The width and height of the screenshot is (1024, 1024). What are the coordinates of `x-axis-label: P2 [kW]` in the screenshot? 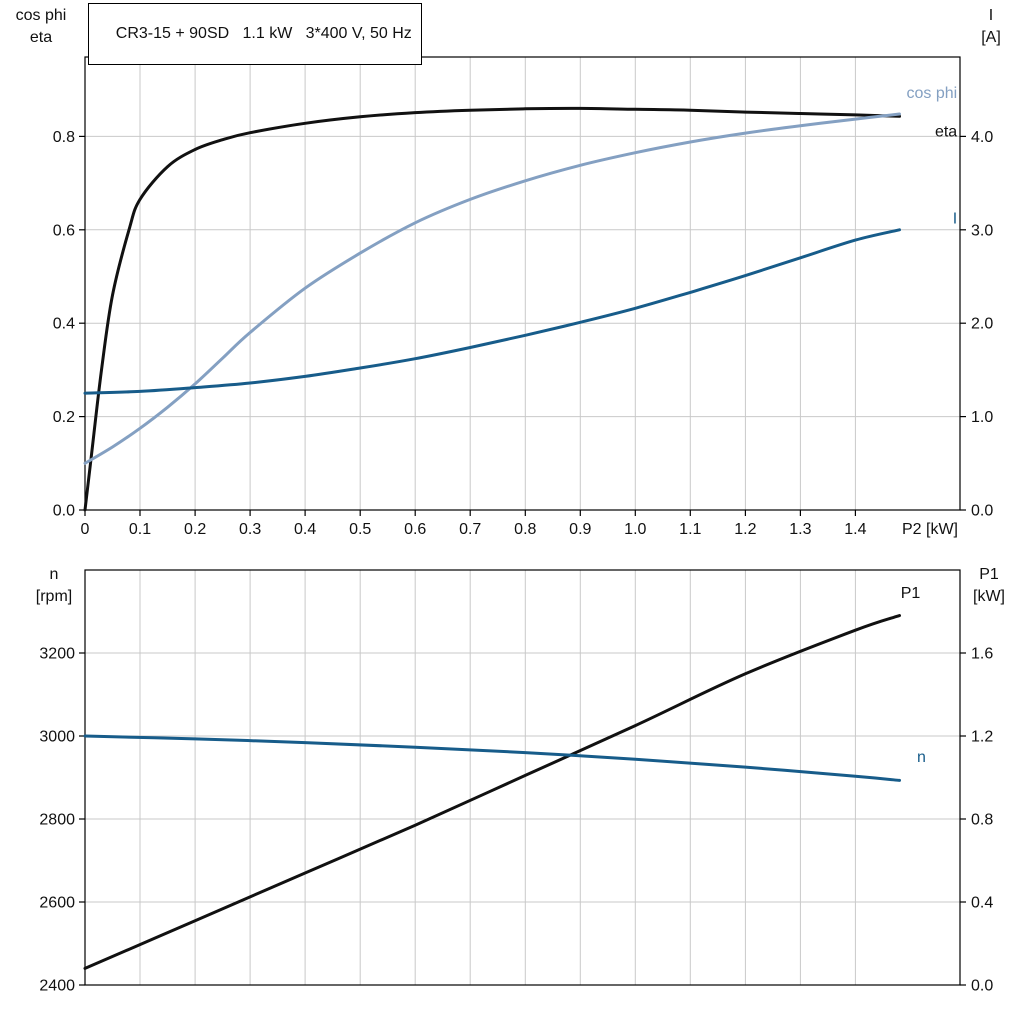 It's located at (930, 529).